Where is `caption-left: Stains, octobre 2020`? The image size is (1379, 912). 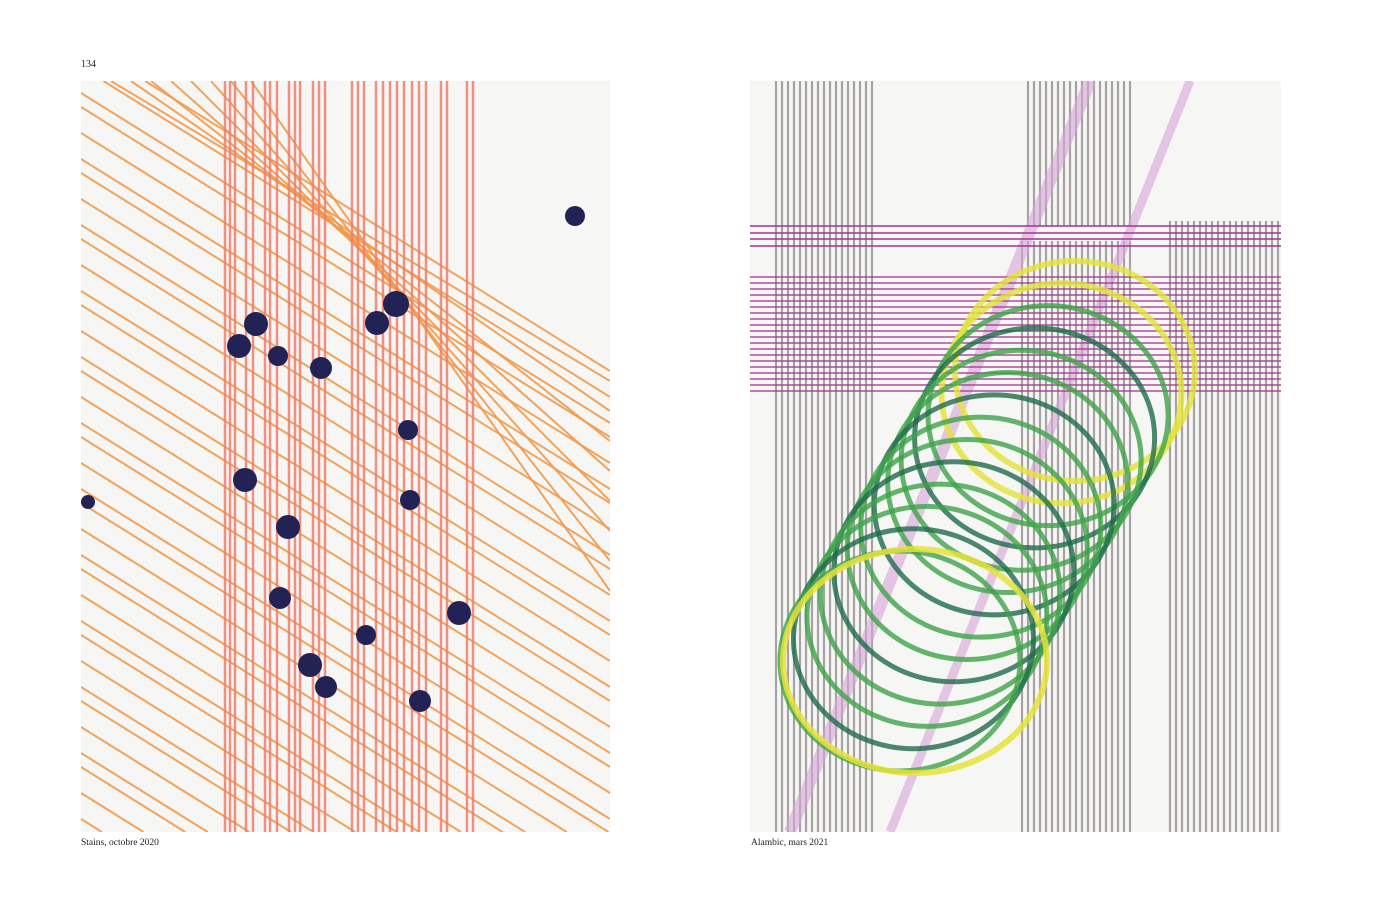 caption-left: Stains, octobre 2020 is located at coordinates (120, 843).